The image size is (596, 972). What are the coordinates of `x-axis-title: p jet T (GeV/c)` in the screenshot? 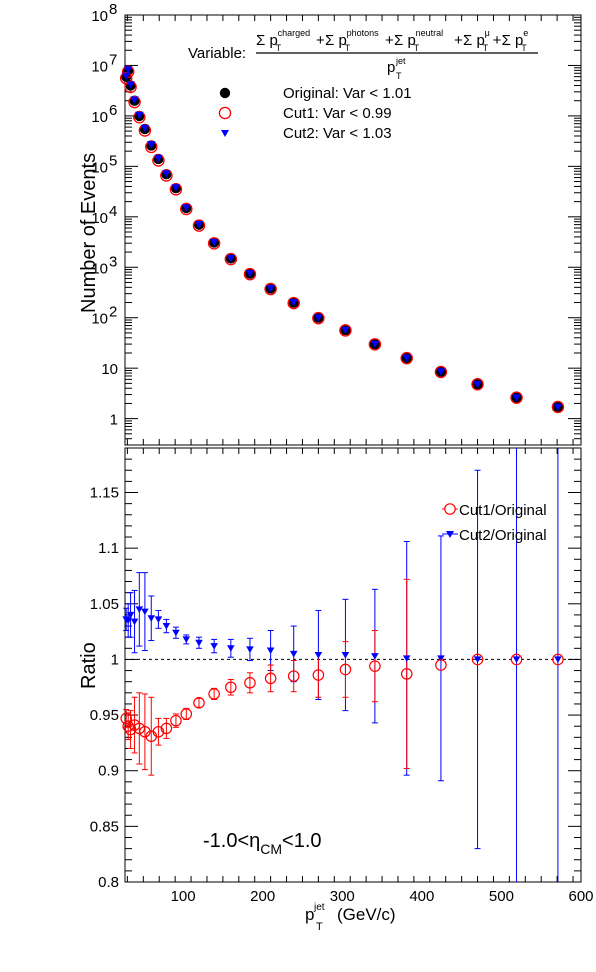 It's located at (350, 917).